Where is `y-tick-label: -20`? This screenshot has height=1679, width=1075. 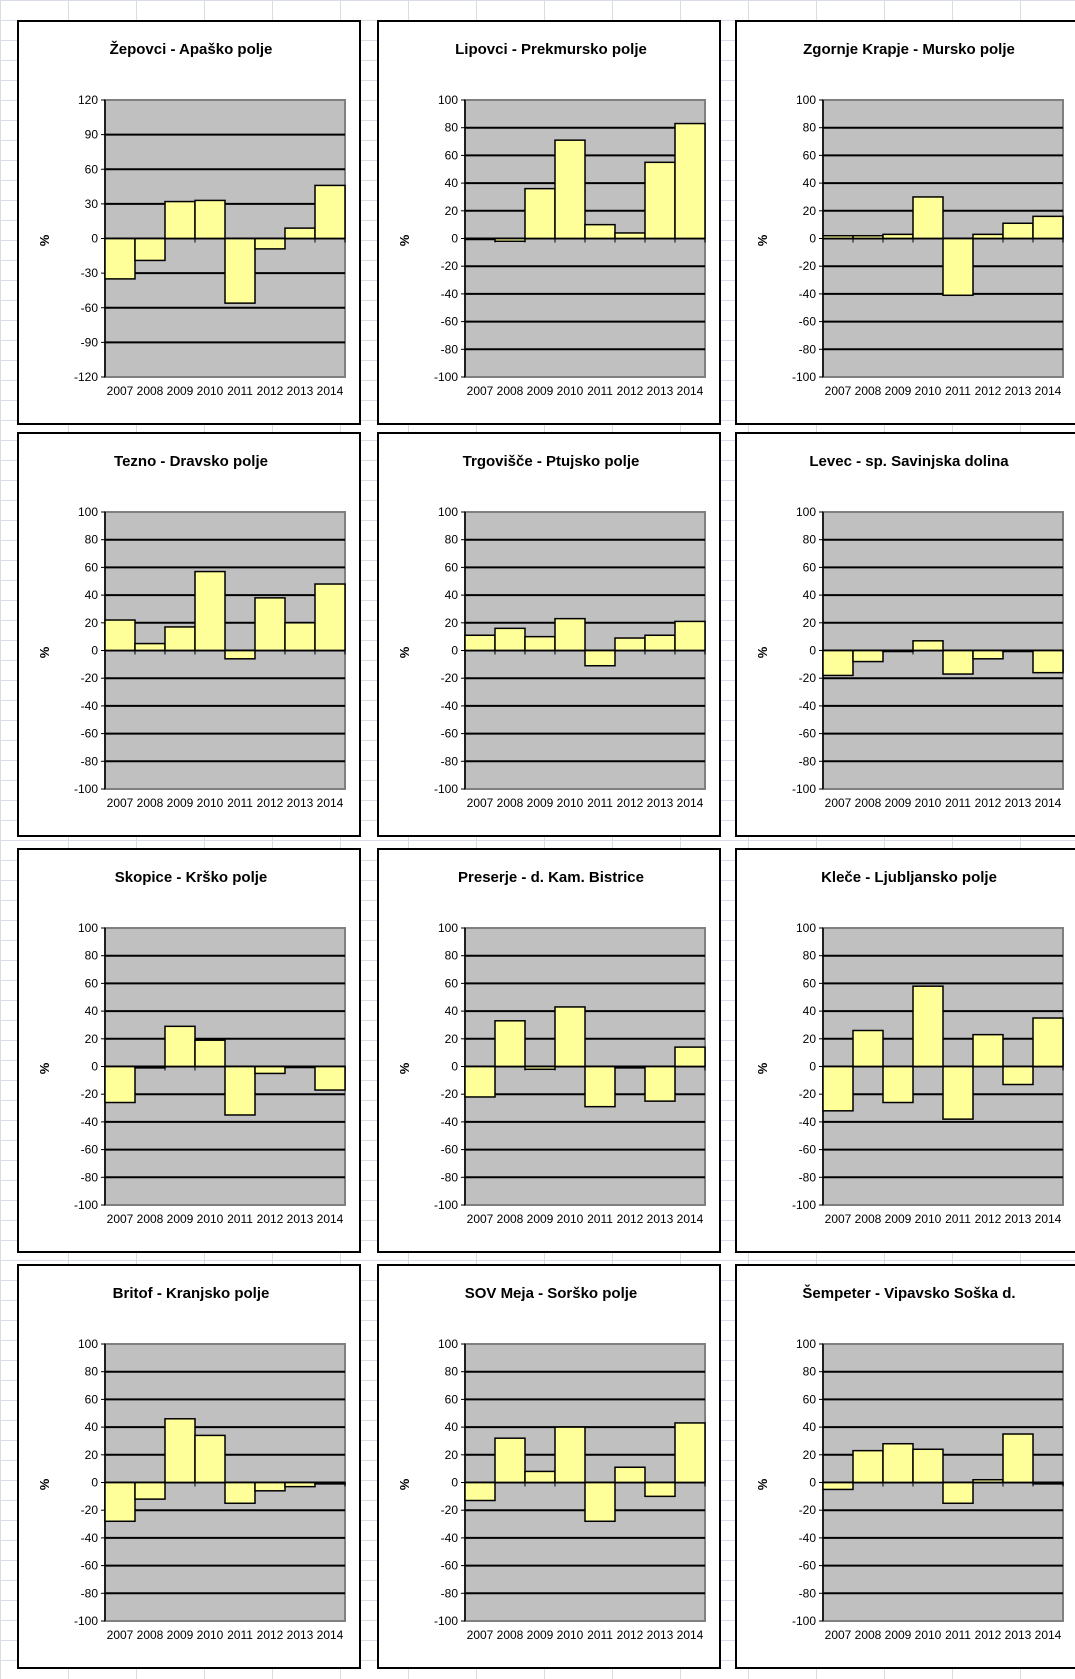
y-tick-label: -20 is located at coordinates (450, 1510).